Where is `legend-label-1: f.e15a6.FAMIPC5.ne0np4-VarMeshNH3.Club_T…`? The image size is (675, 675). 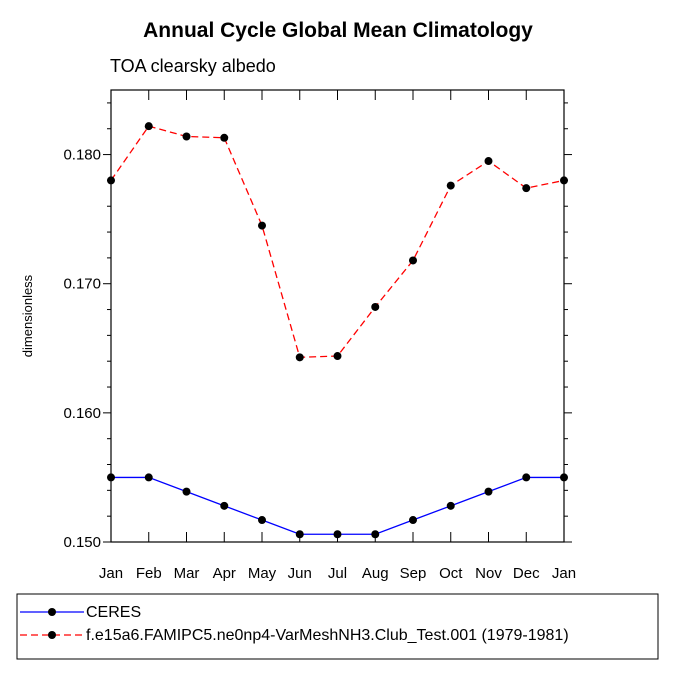 legend-label-1: f.e15a6.FAMIPC5.ne0np4-VarMeshNH3.Club_T… is located at coordinates (327, 635).